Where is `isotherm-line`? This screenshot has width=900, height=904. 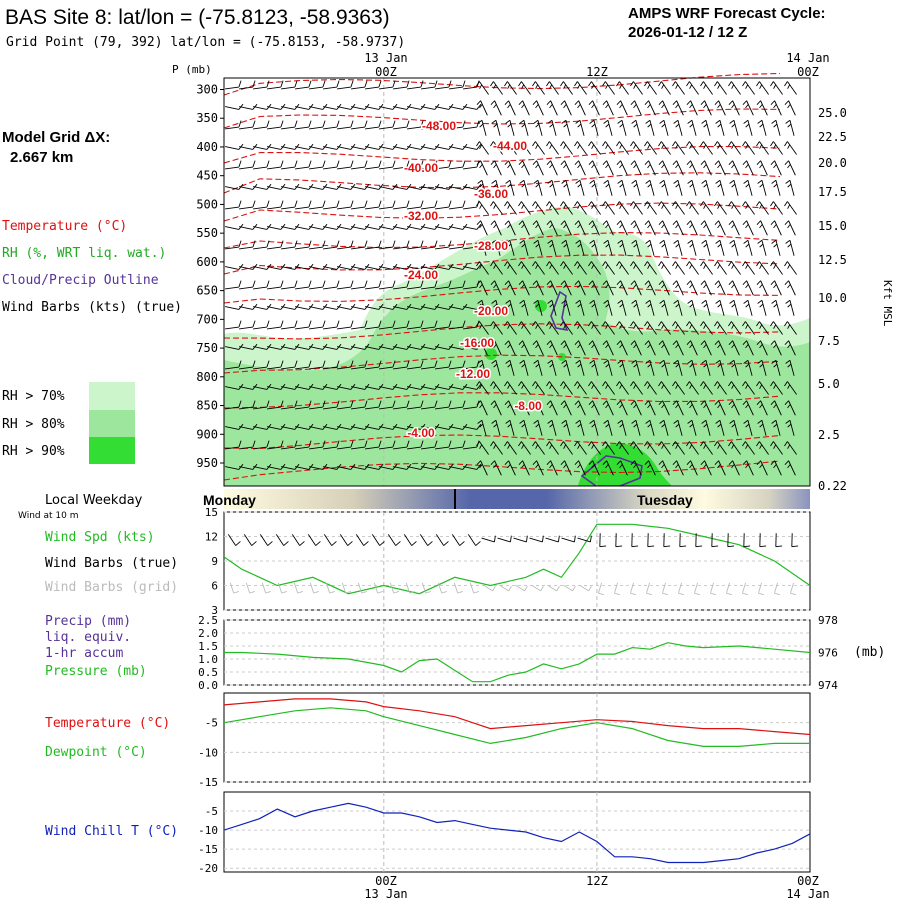
isotherm-line is located at coordinates (502, 294).